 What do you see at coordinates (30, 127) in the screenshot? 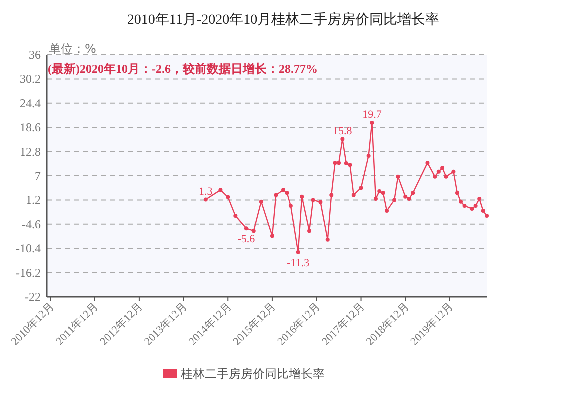
I see `y-tick-label: 18.6` at bounding box center [30, 127].